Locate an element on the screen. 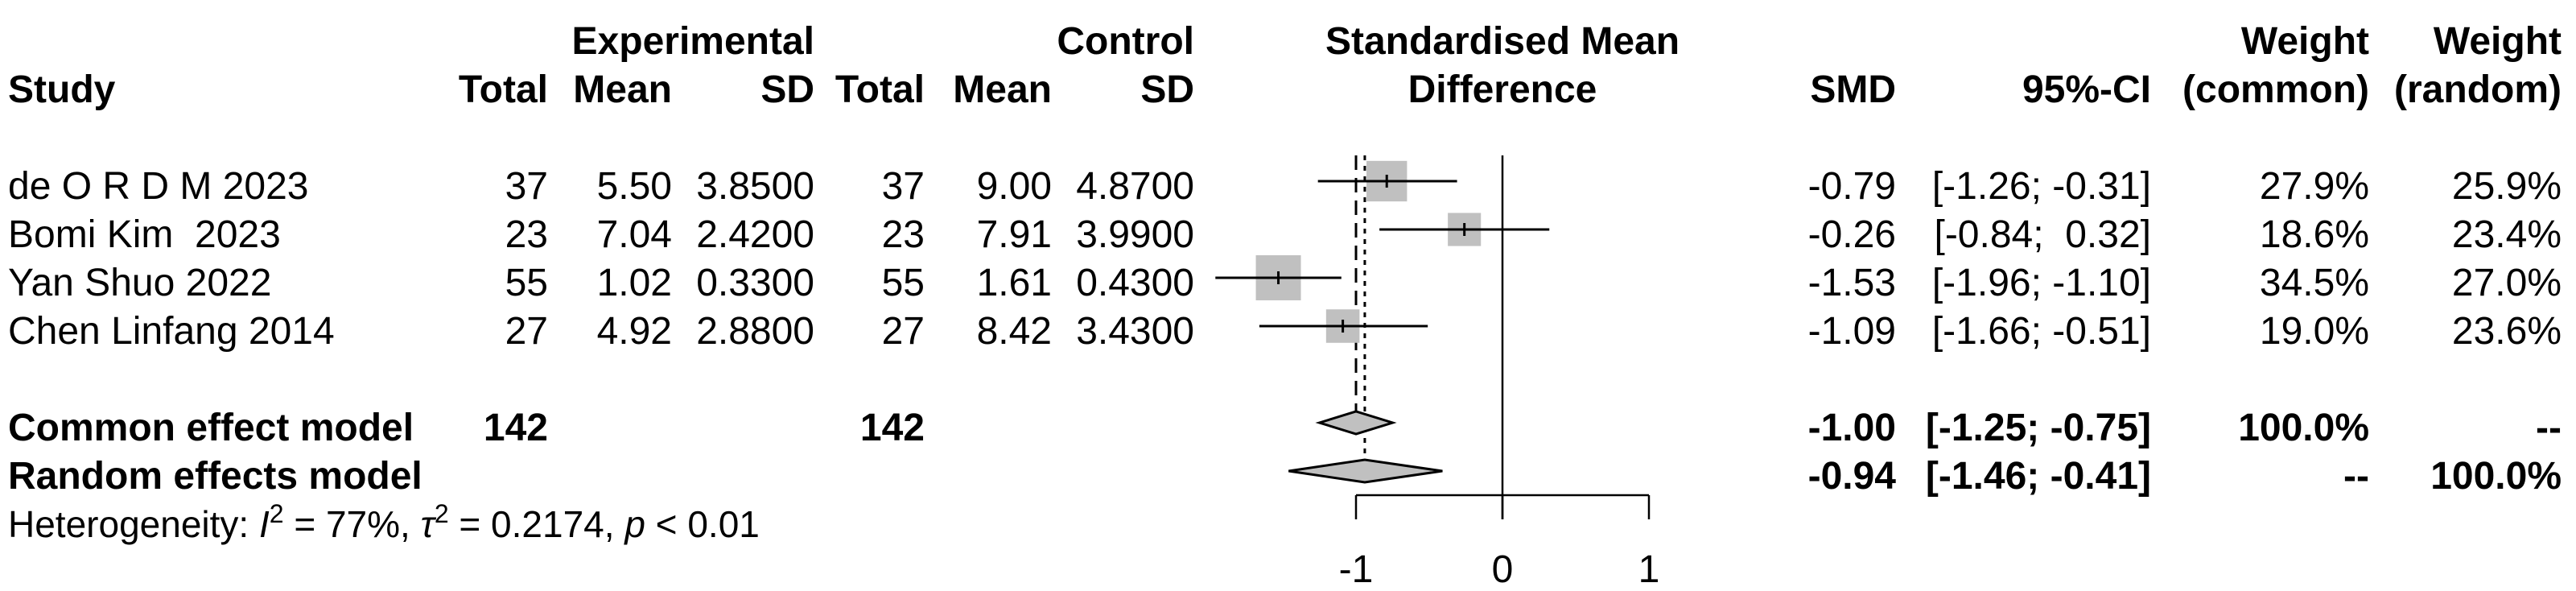 The width and height of the screenshot is (2576, 591). header-ci: 95%-CI is located at coordinates (2086, 89).